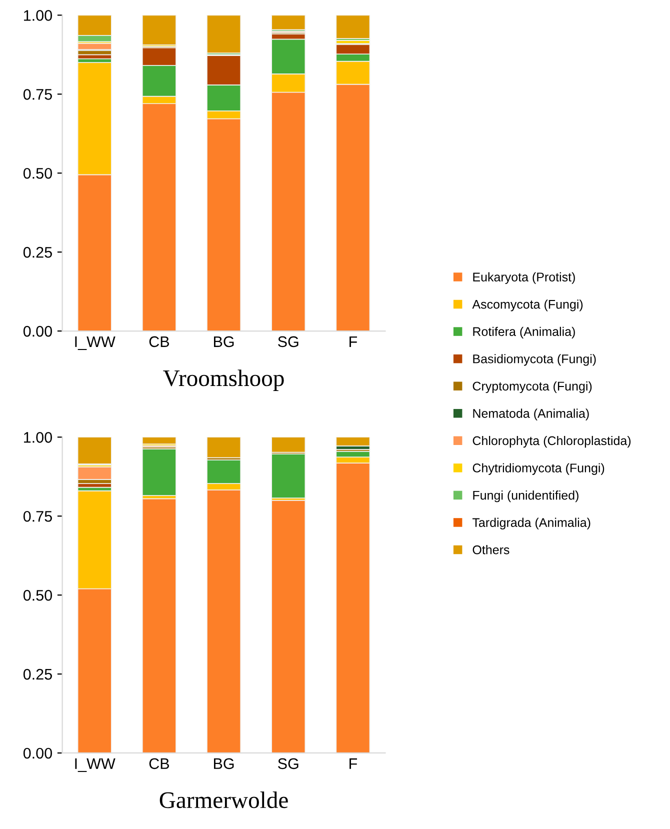  I want to click on legend-label: Chlorophyta (Chloroplastida), so click(551, 442).